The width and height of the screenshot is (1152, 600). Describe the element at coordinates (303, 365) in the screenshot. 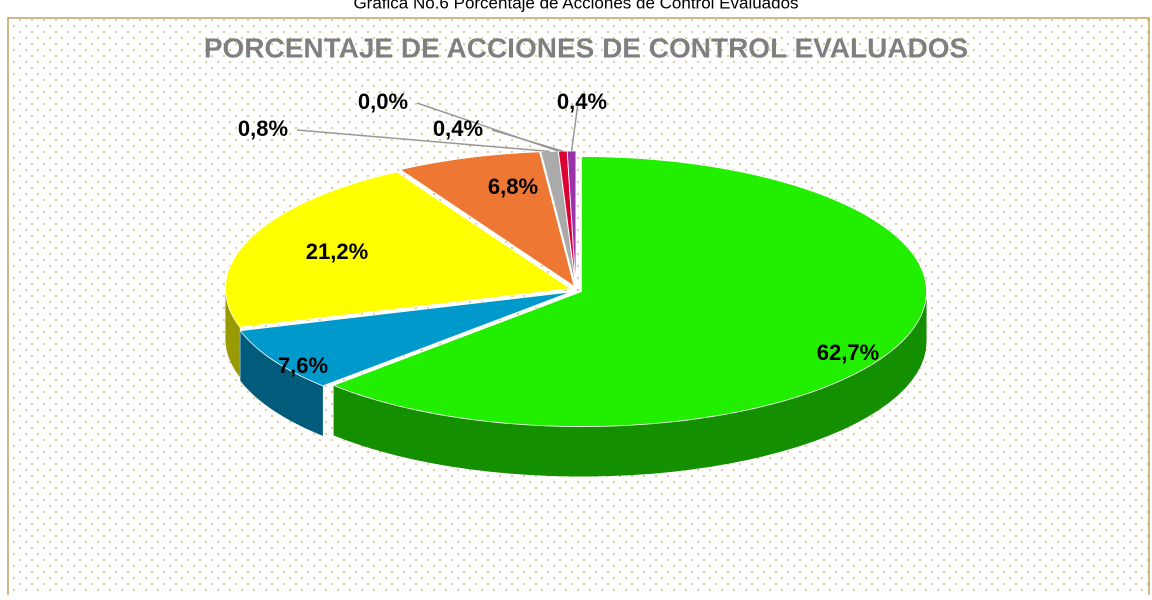

I see `data-label: 7,6%` at that location.